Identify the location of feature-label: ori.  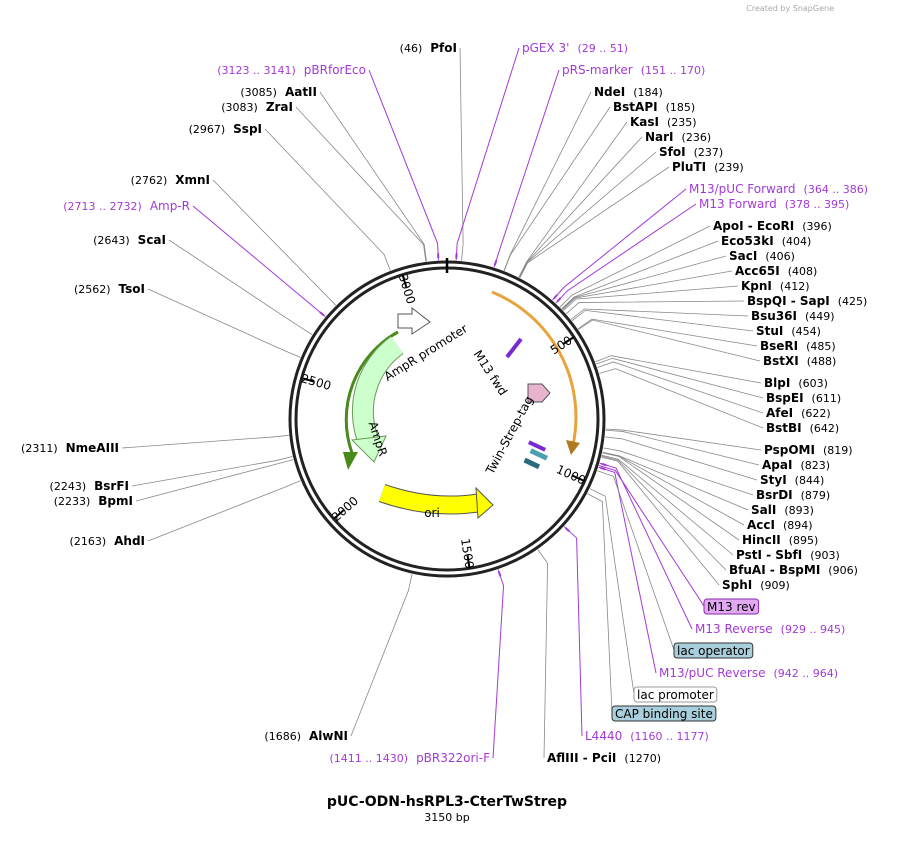
(432, 513).